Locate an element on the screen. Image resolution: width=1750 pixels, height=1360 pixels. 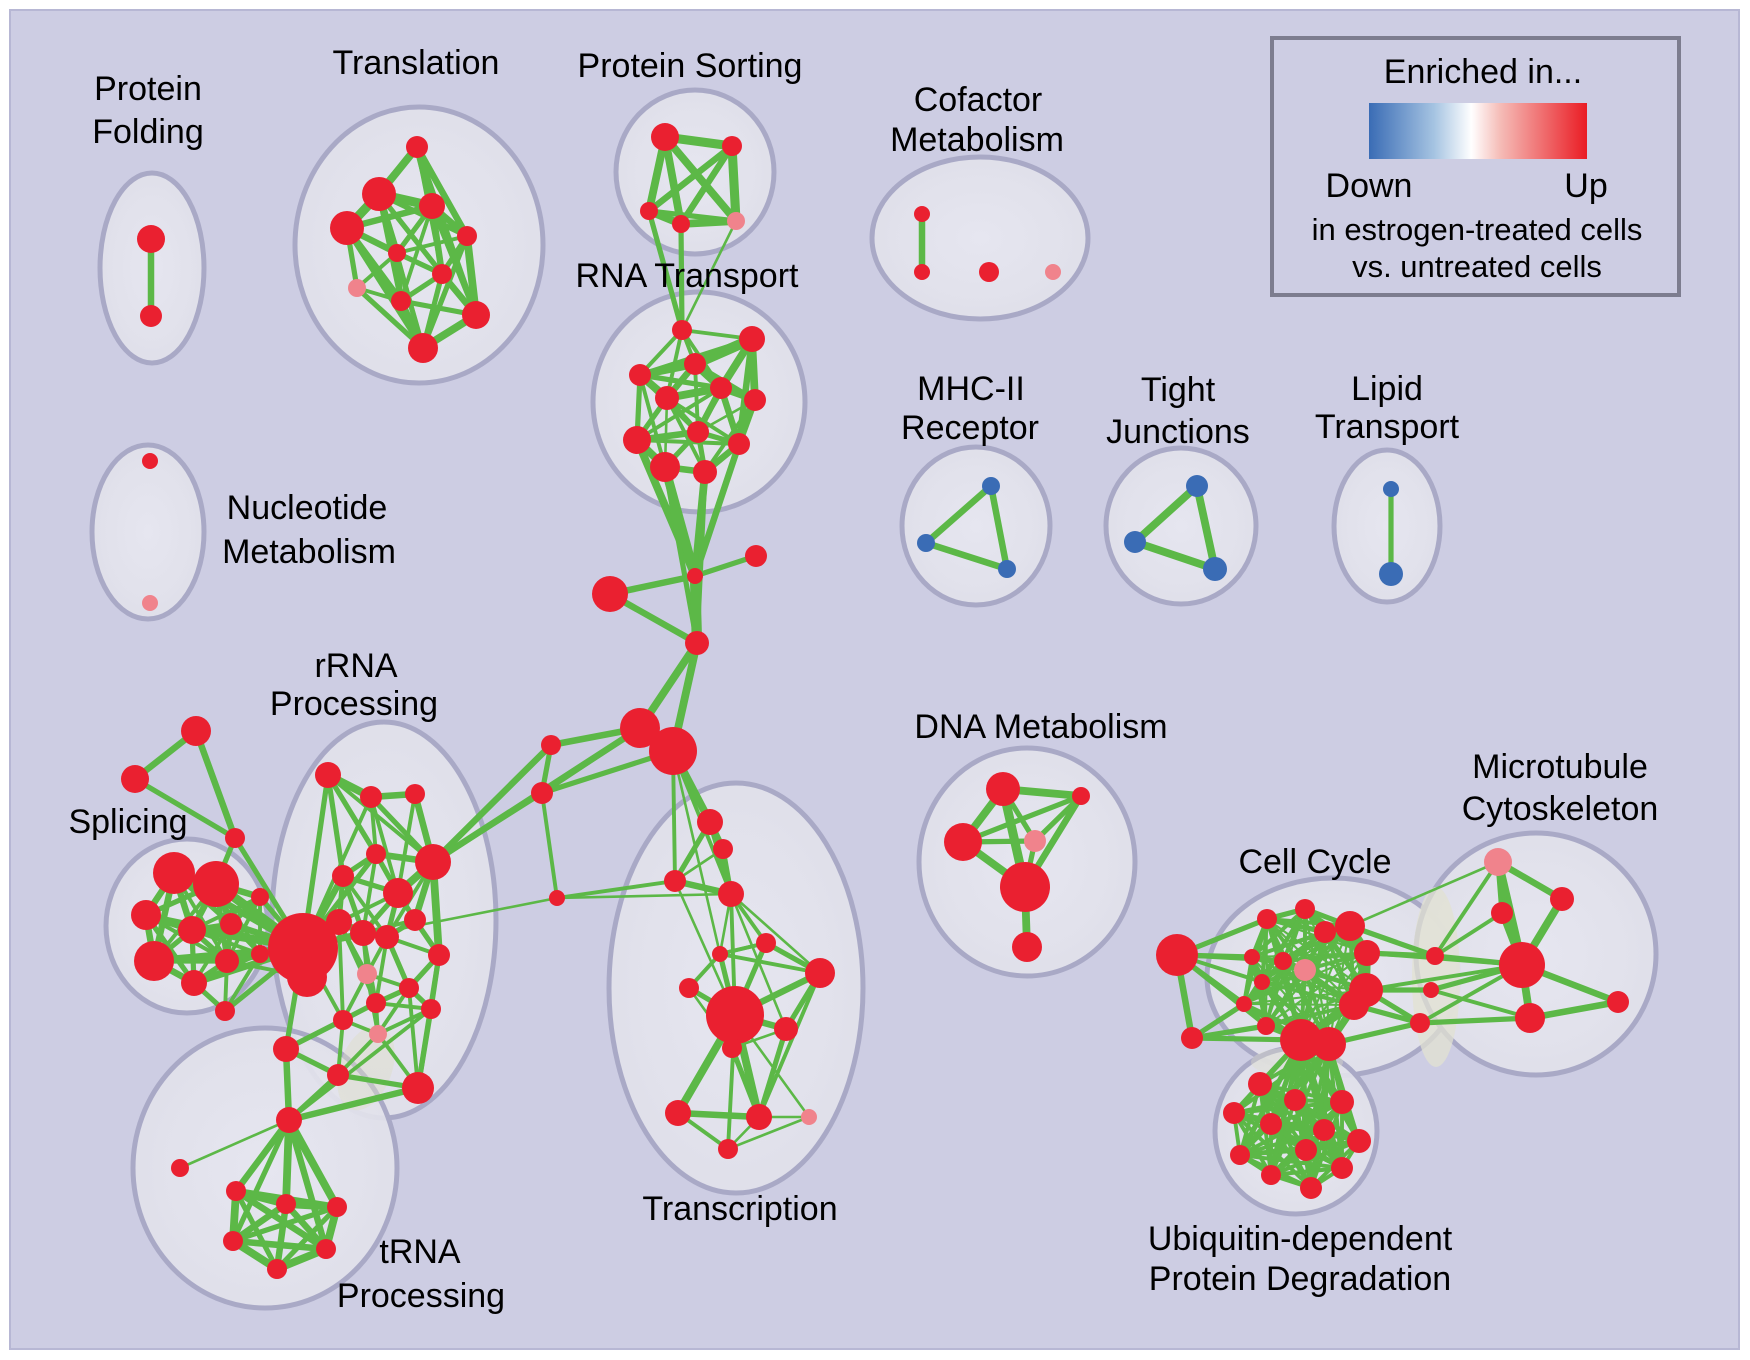
svg-text: DNA Metabolism is located at coordinates (1040, 727).